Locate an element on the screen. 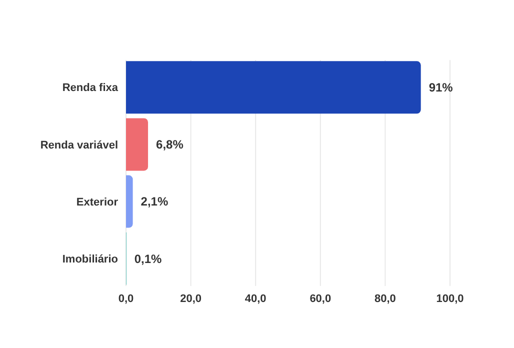  x-tick-label: 100,0 is located at coordinates (450, 299).